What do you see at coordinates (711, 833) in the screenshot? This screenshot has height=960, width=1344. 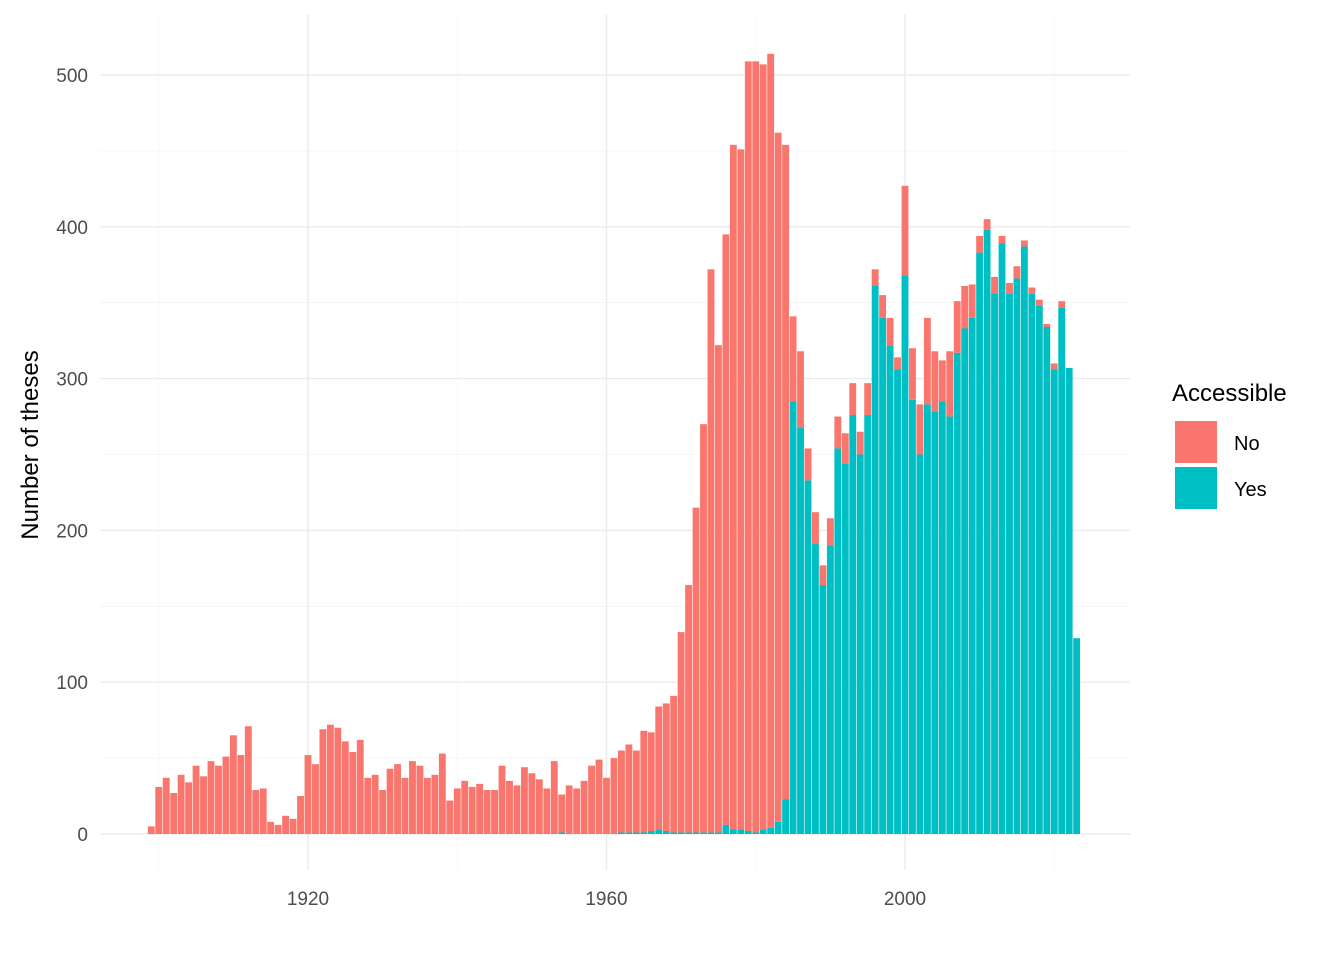 I see `bar-yes-1974` at bounding box center [711, 833].